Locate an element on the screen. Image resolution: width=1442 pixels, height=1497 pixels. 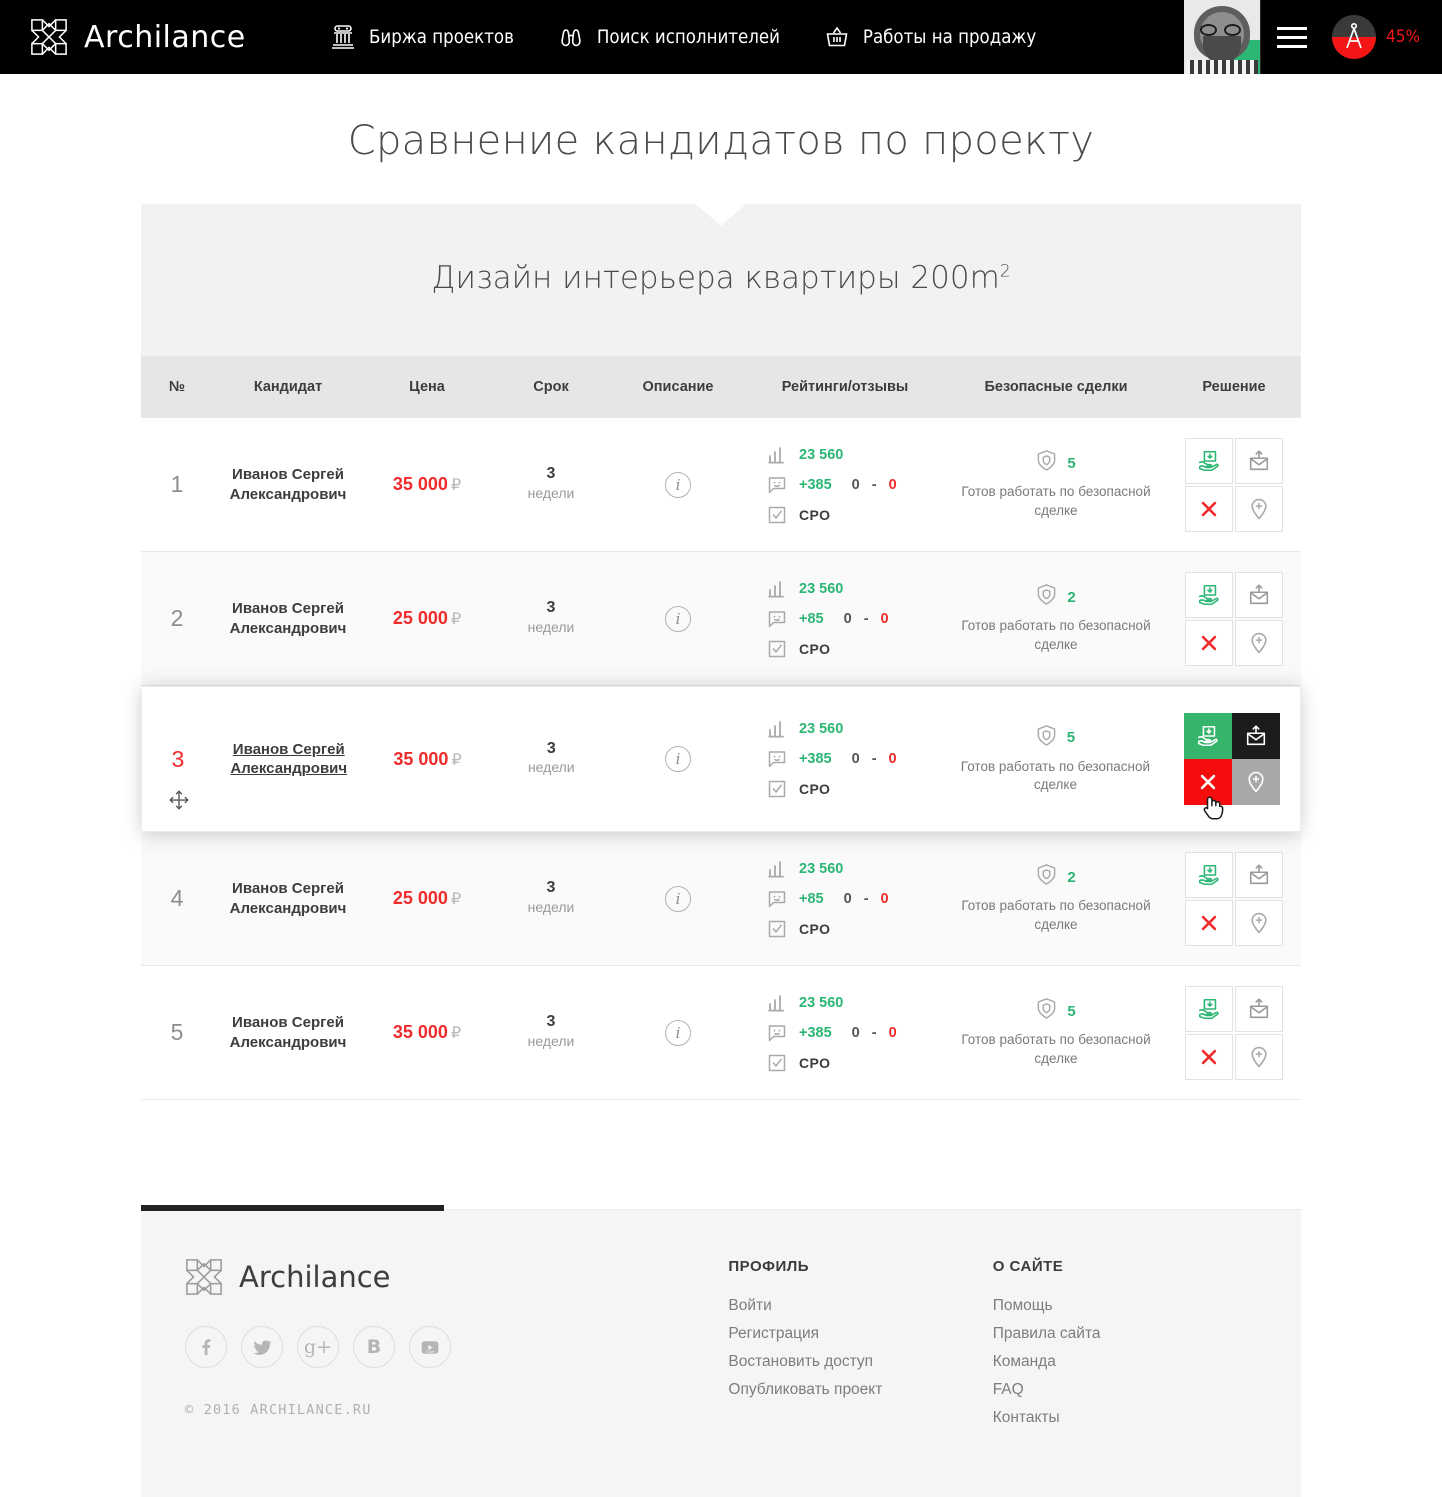
col-header-safe-deals: Безопасные сделки is located at coordinates (1056, 387).